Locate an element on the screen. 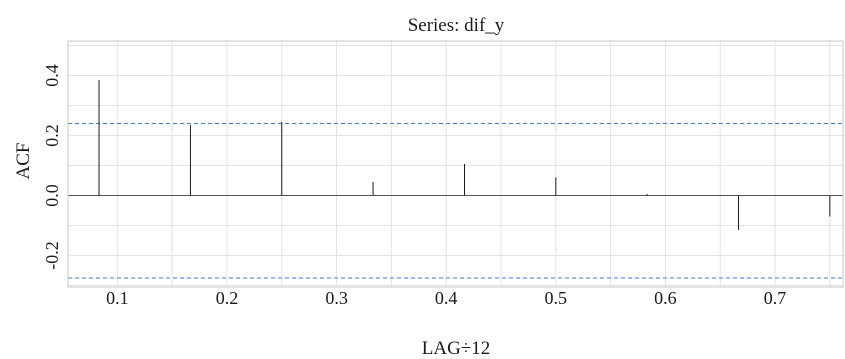 The width and height of the screenshot is (845, 359). x-axis-tick-labels: 0.1 0.2 0.3 0.4 0.5 0.6 0.7 is located at coordinates (446, 298).